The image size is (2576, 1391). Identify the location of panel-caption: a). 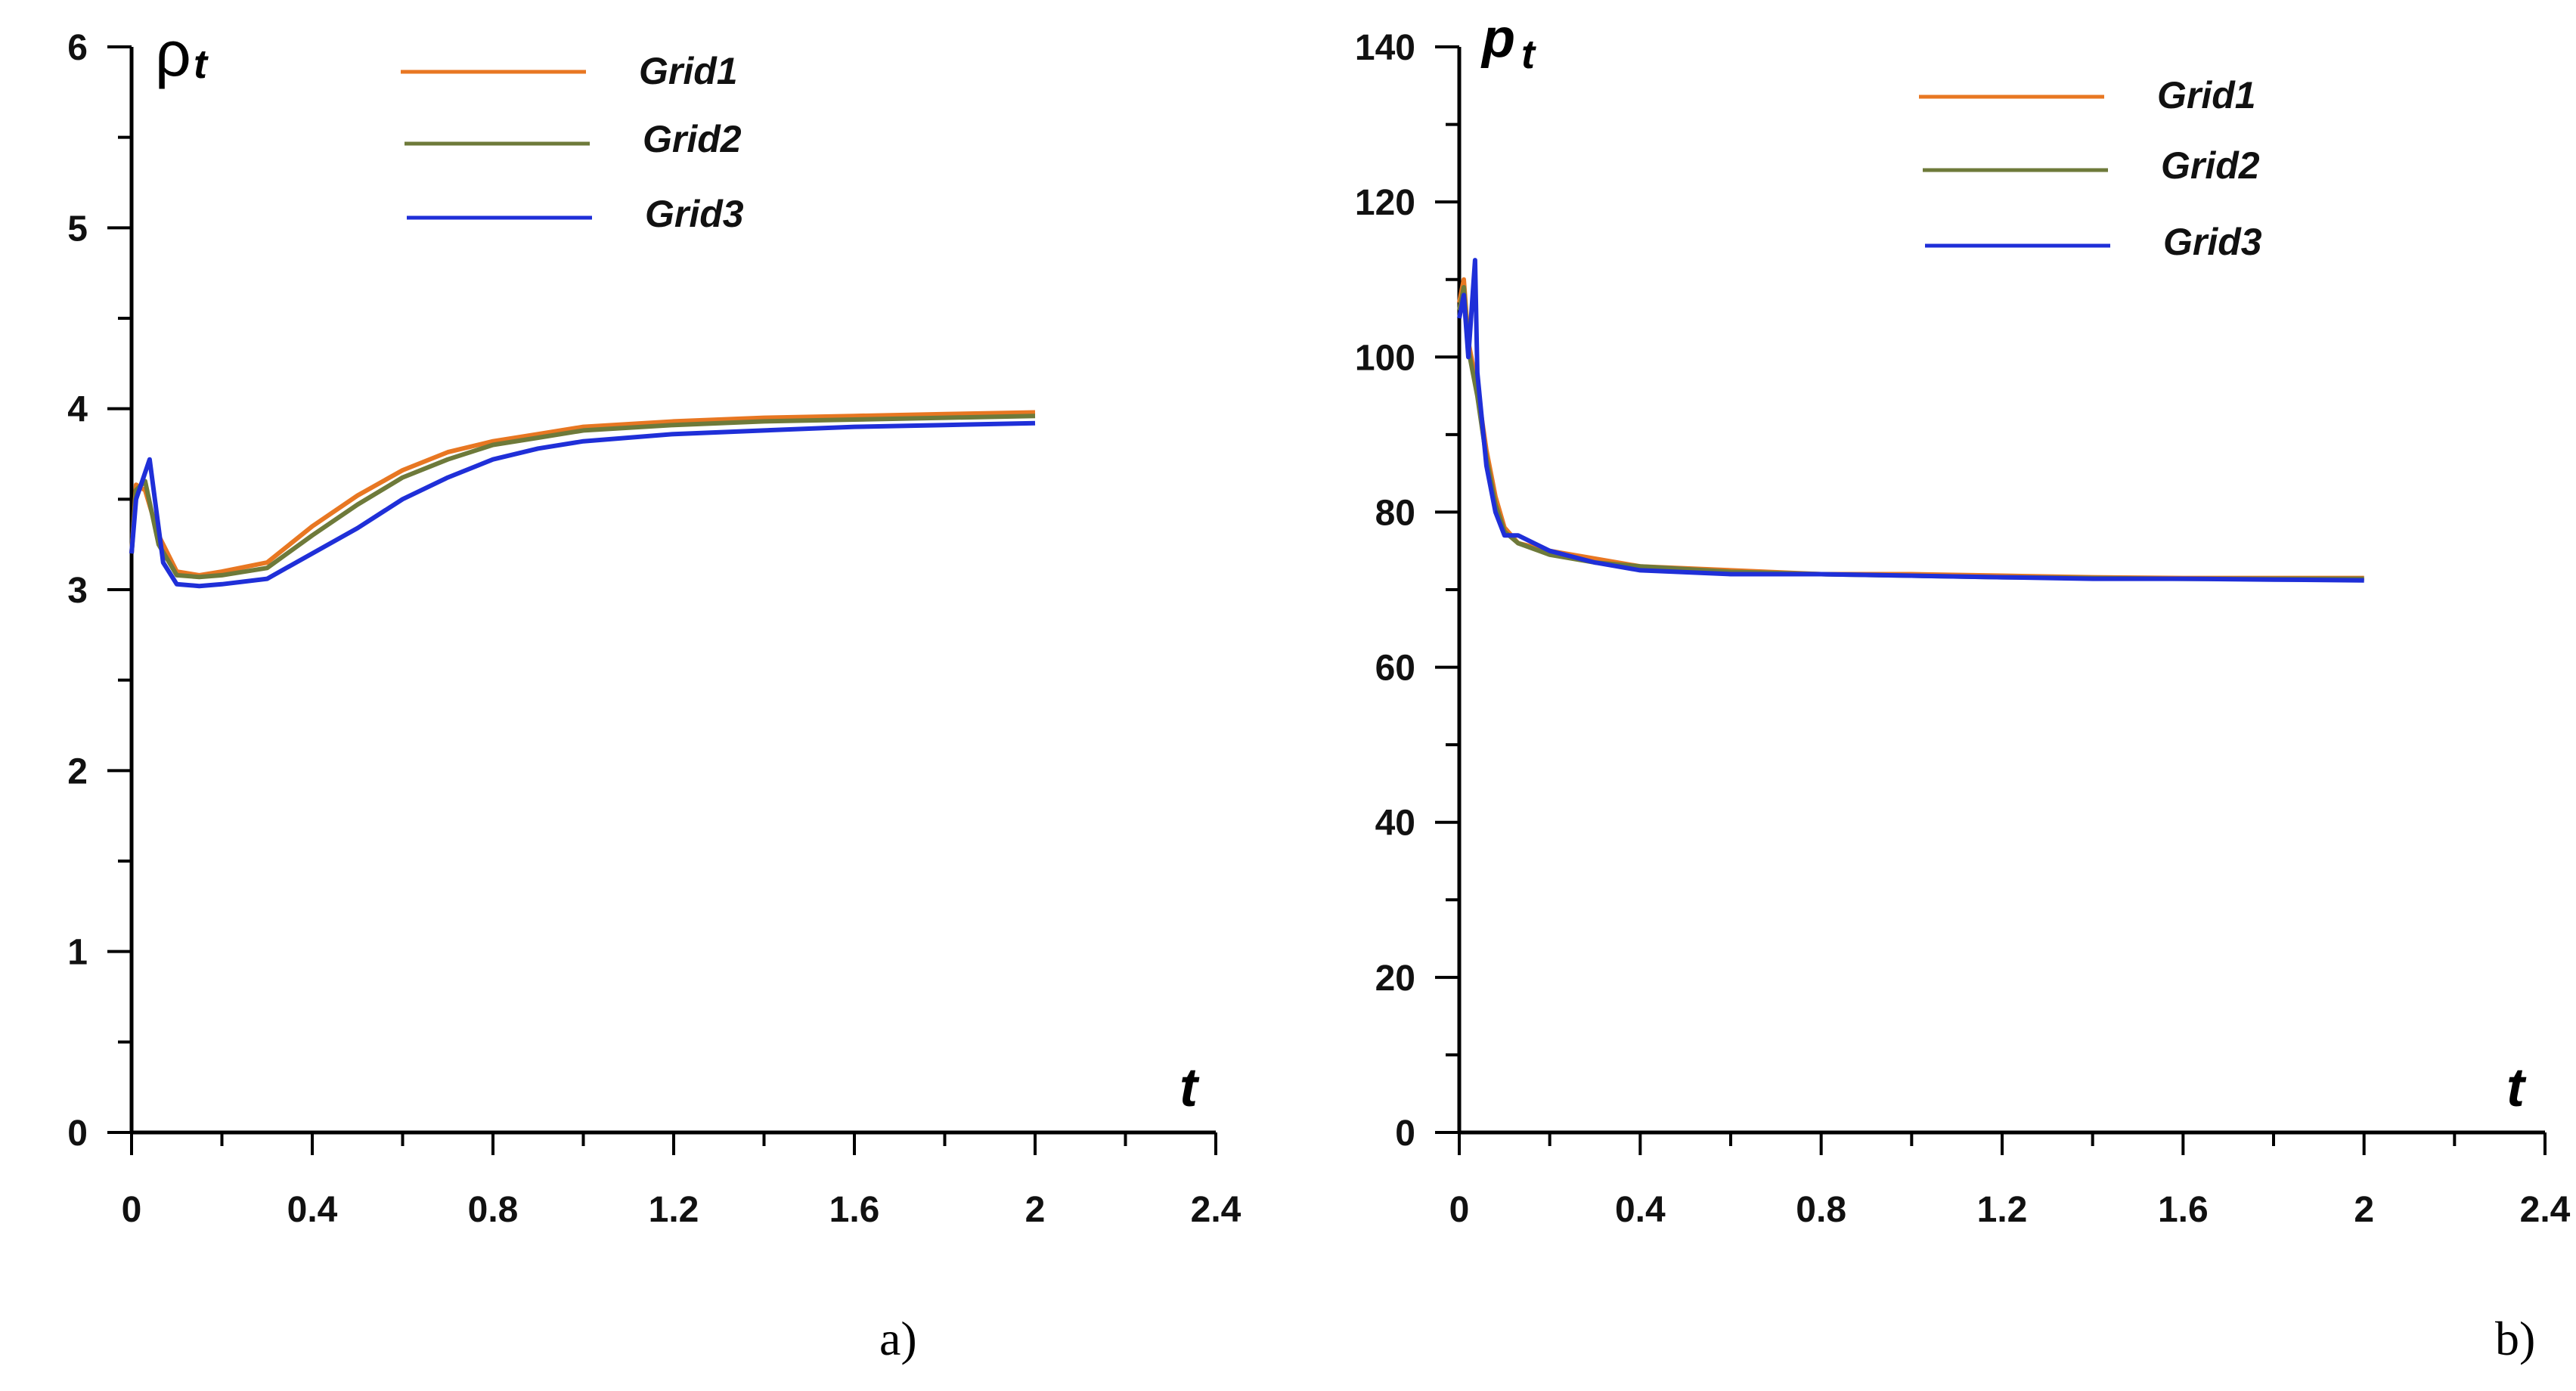
(898, 1338).